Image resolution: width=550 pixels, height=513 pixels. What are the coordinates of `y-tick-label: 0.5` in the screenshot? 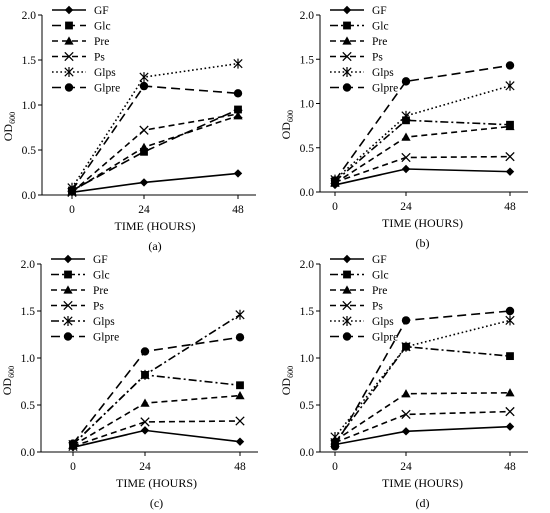 It's located at (307, 149).